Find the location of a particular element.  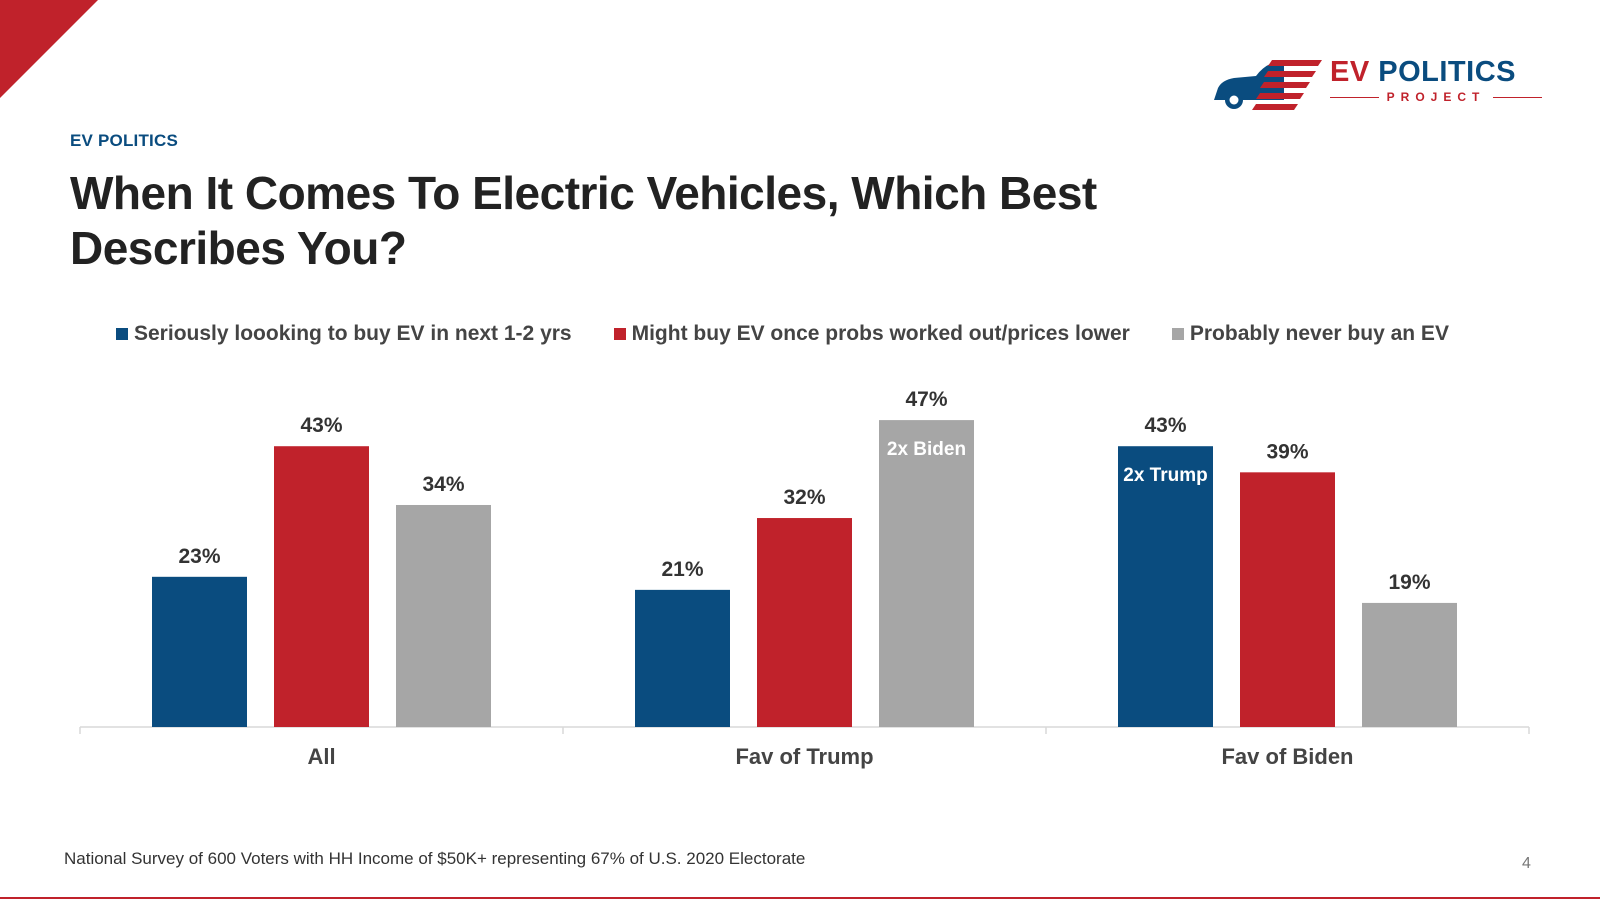

data-label: 39% is located at coordinates (1287, 451).